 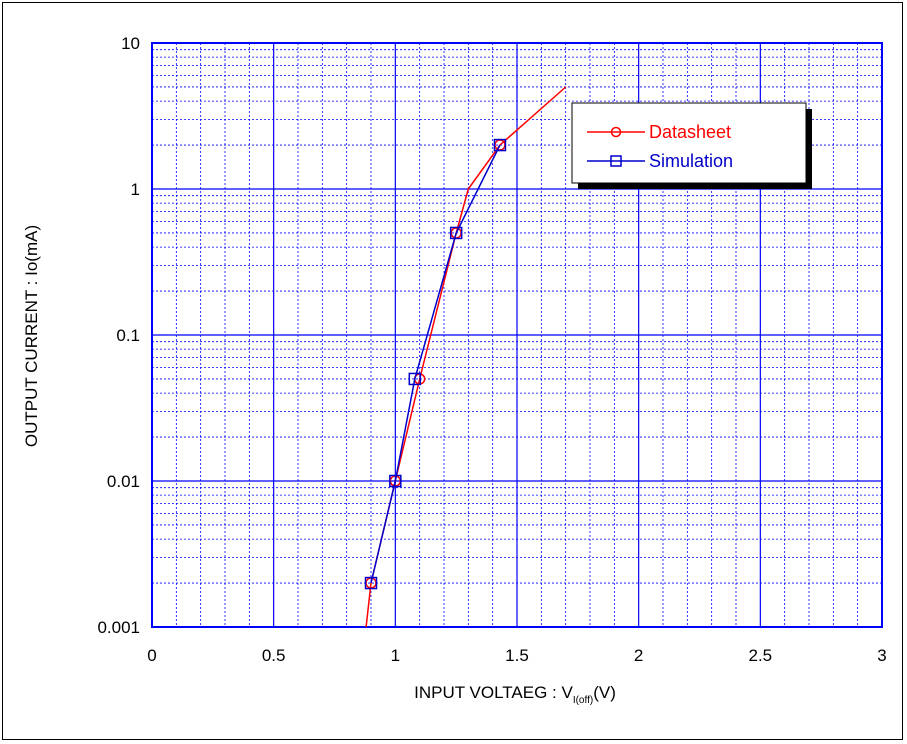 What do you see at coordinates (690, 132) in the screenshot?
I see `legend-datasheet-label: Datasheet` at bounding box center [690, 132].